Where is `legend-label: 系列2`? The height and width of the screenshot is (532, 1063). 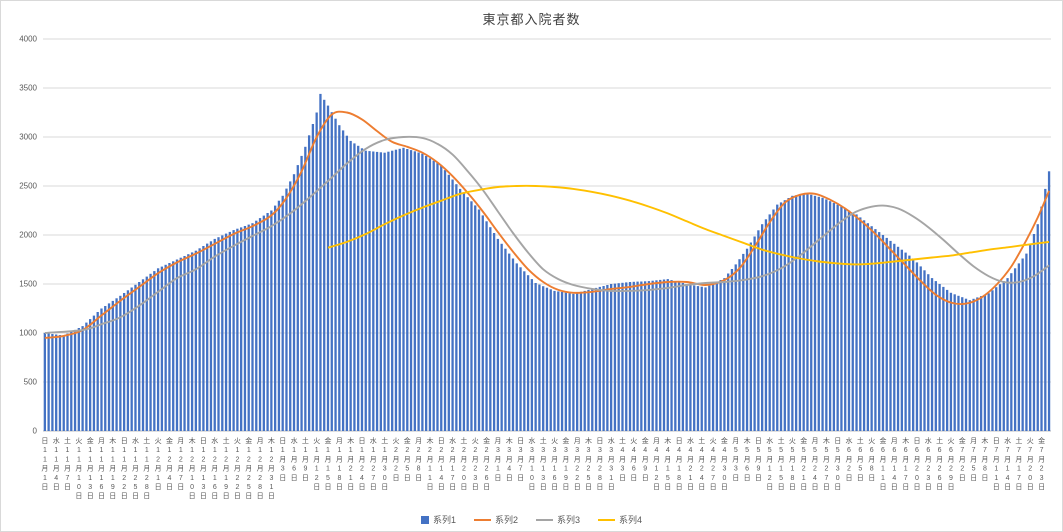
legend-label: 系列2 is located at coordinates (506, 520).